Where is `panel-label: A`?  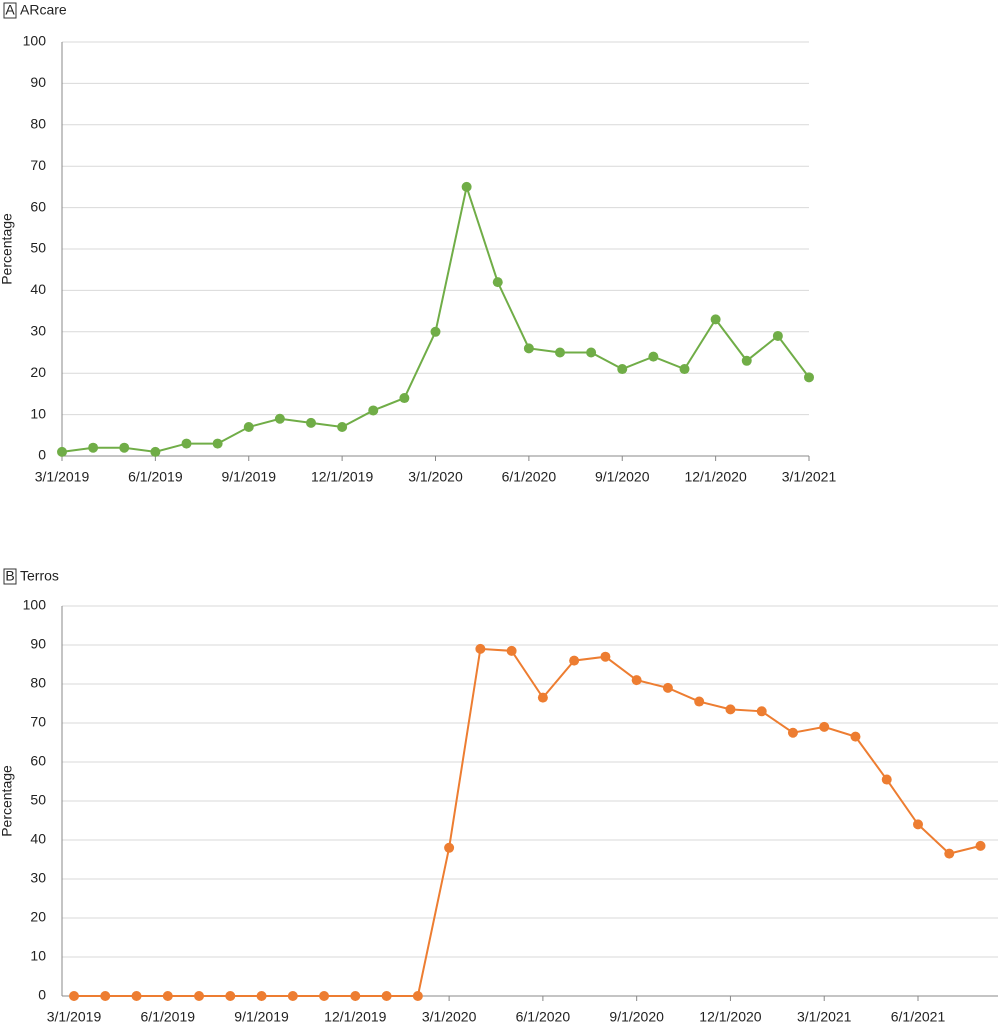
panel-label: A is located at coordinates (10, 10).